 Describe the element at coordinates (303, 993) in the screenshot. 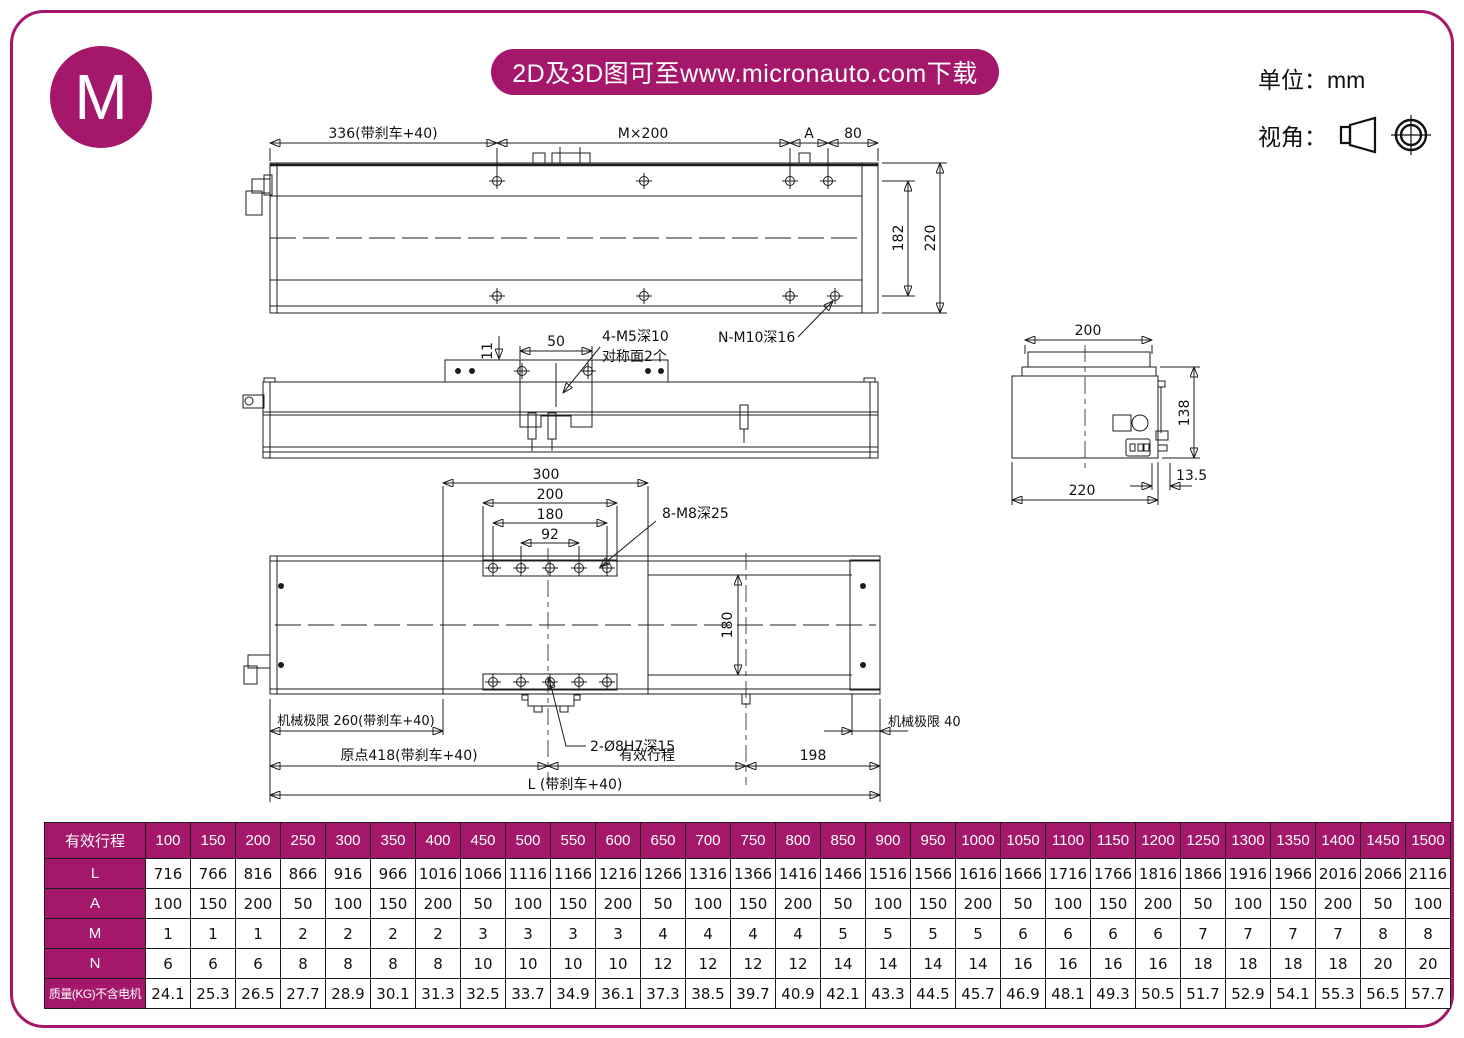

I see `table-cell: 27.7` at that location.